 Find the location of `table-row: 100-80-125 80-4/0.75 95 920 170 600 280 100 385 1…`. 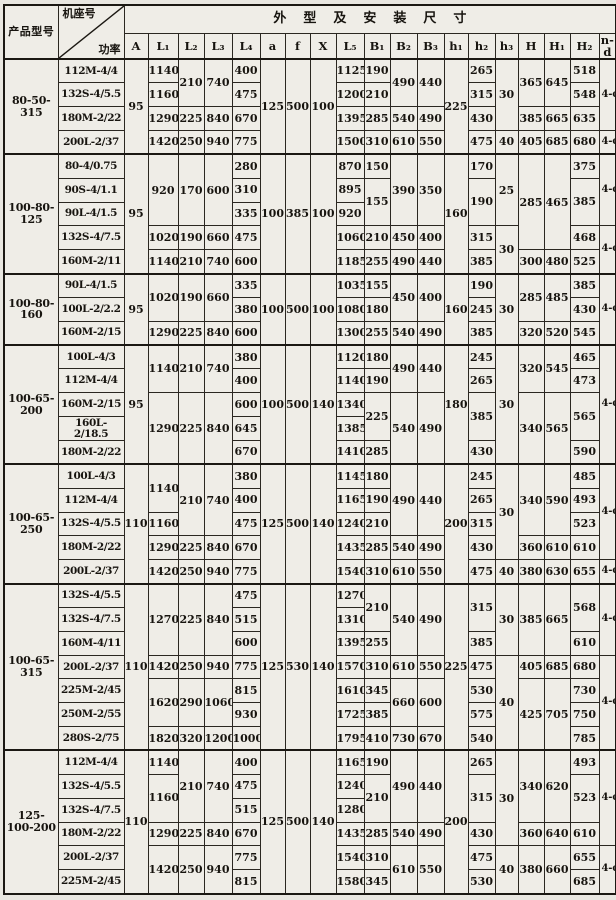

table-row: 100-80-125 80-4/0.75 95 920 170 600 280 100 385 1… is located at coordinates (309, 214).